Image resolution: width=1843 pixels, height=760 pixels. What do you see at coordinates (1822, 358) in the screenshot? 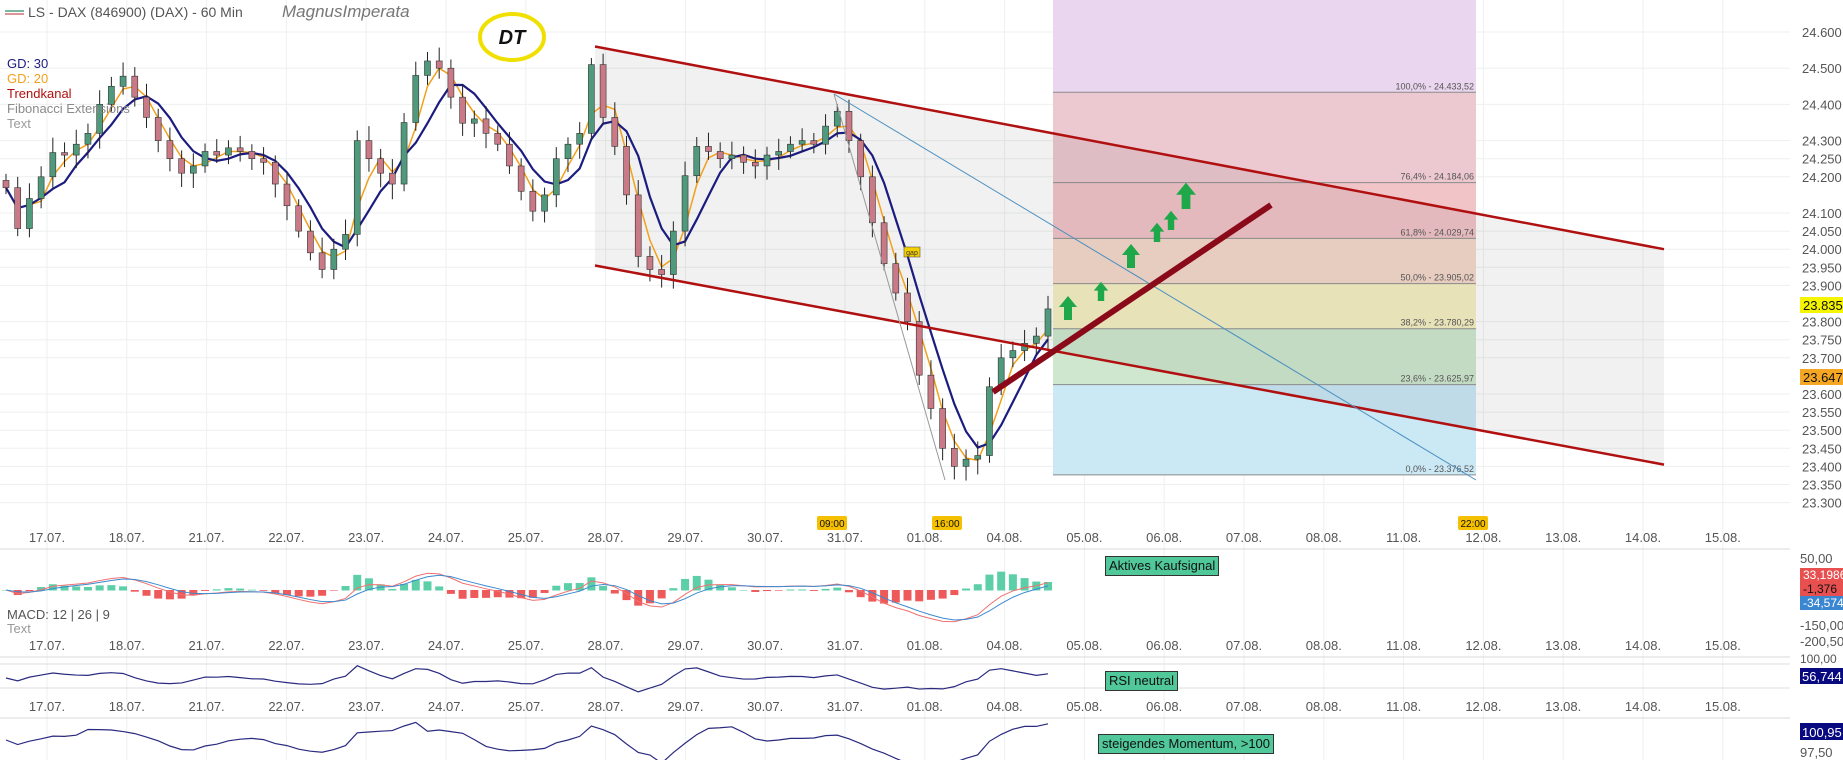
I see `price-axis-label: 23.700,` at bounding box center [1822, 358].